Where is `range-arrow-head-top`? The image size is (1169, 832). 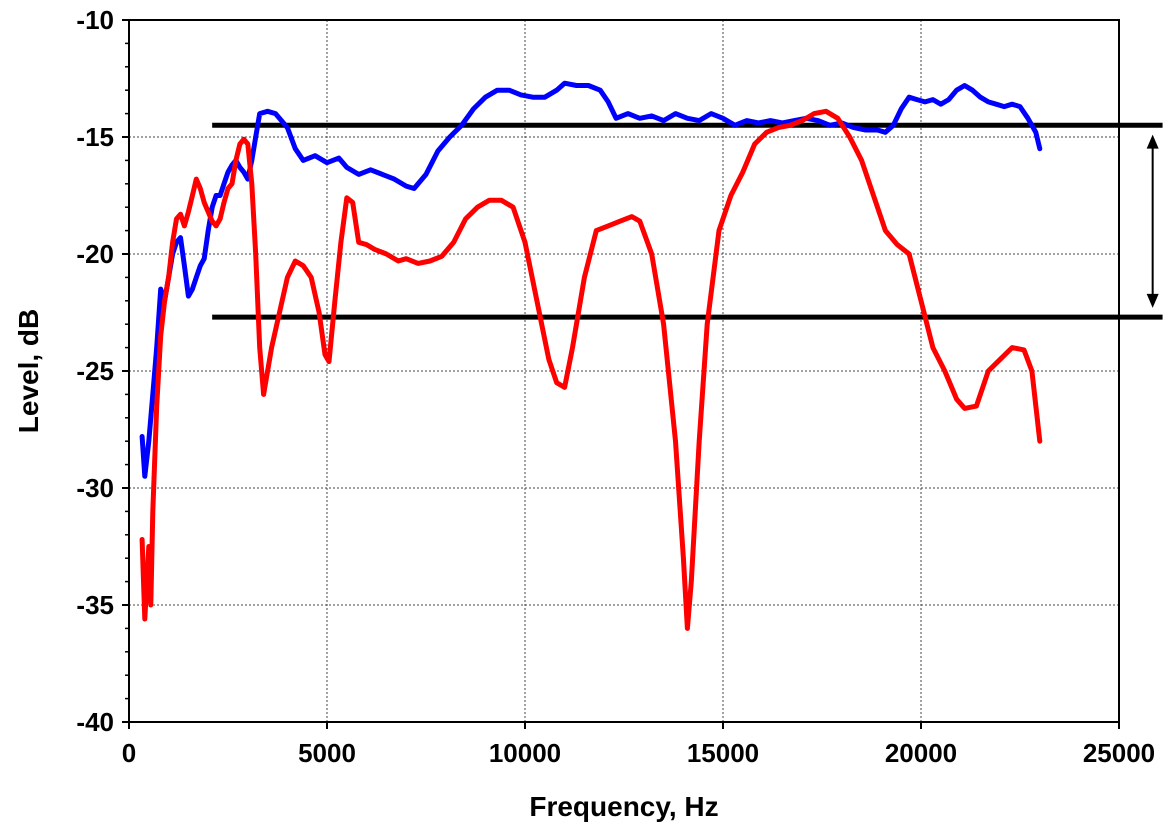 range-arrow-head-top is located at coordinates (1152, 141).